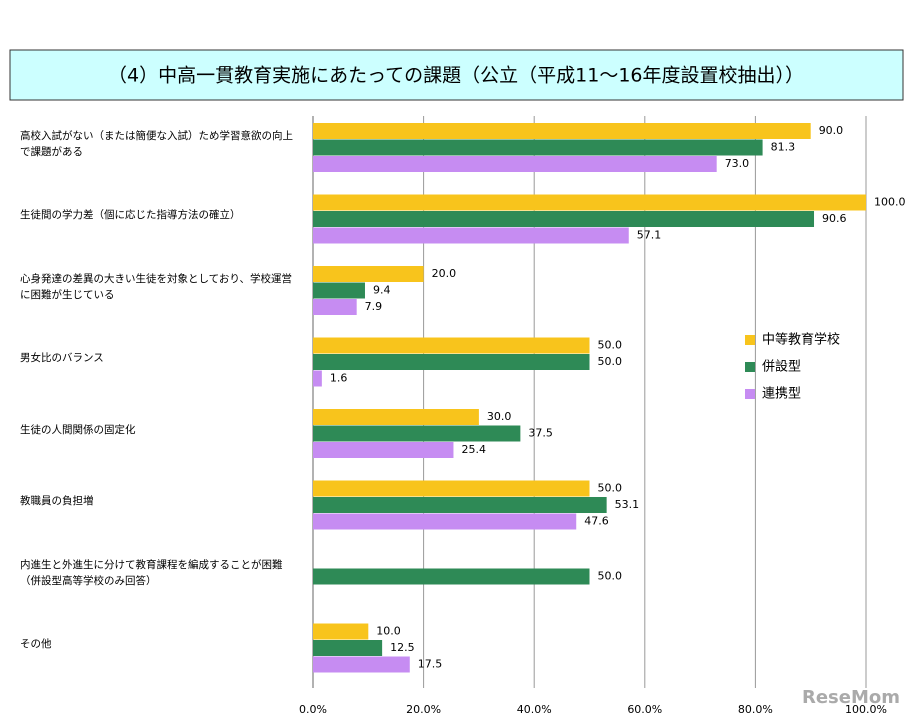  I want to click on value-label: 100.0, so click(890, 202).